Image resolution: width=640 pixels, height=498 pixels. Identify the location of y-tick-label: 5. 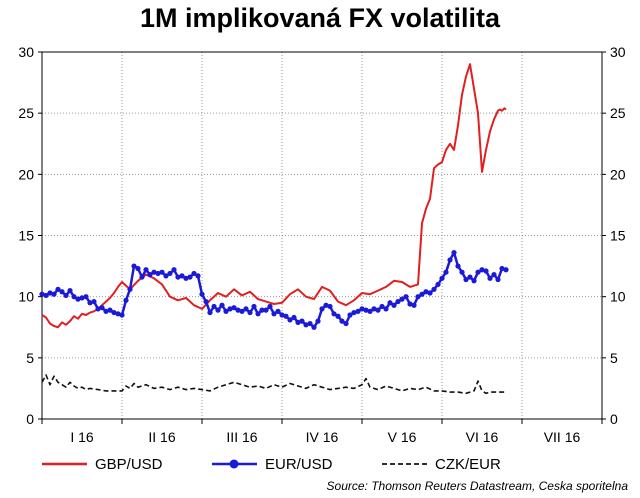
(30, 358).